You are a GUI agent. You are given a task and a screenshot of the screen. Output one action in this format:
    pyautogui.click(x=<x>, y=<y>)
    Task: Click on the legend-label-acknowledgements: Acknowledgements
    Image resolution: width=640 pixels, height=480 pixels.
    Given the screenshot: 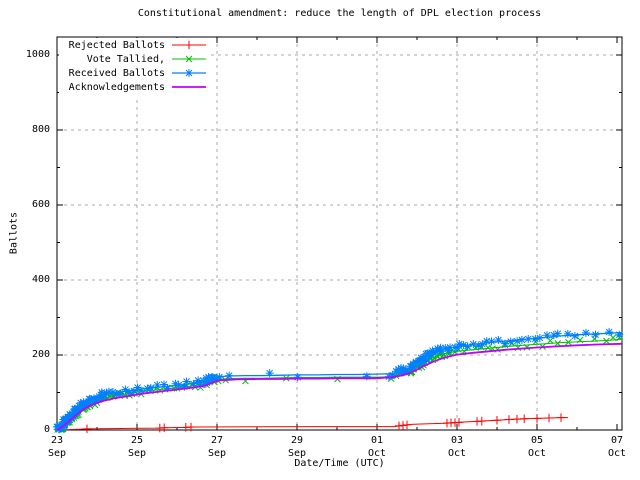 What is the action you would take?
    pyautogui.click(x=116, y=87)
    